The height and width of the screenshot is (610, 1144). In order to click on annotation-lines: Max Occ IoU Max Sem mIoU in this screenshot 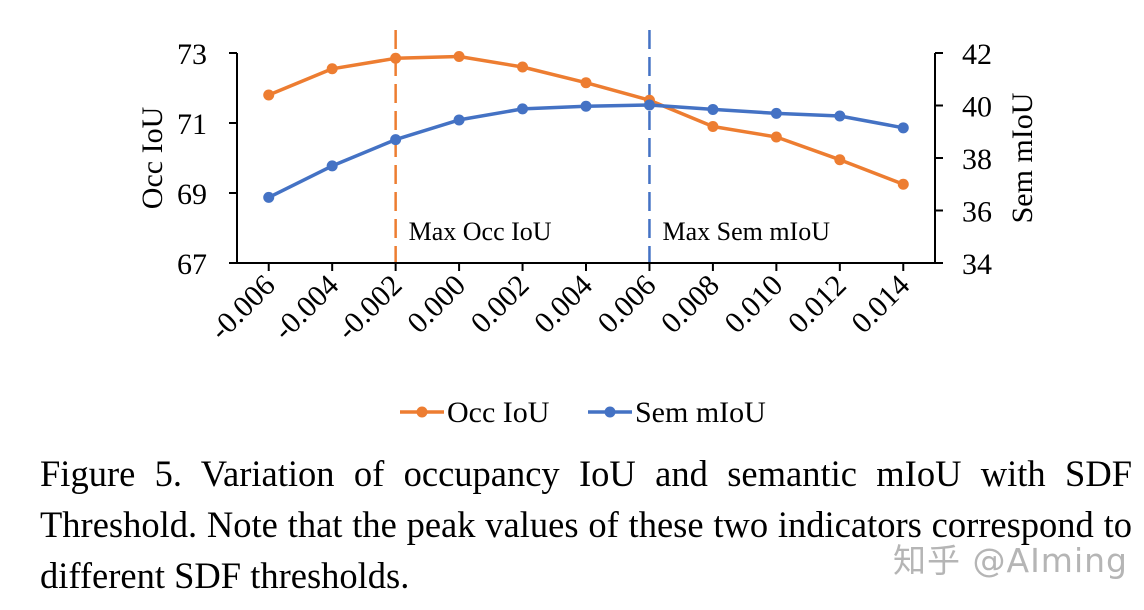, I will do `click(612, 146)`.